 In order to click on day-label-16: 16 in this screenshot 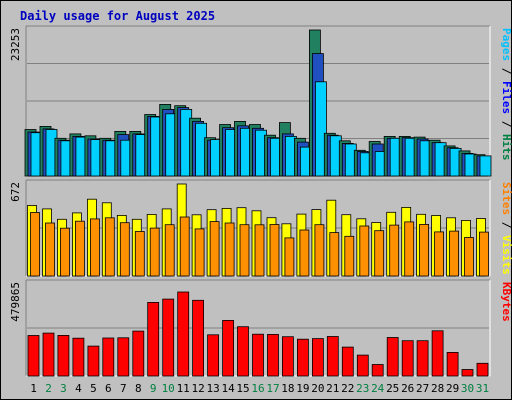, I will do `click(257, 388)`.